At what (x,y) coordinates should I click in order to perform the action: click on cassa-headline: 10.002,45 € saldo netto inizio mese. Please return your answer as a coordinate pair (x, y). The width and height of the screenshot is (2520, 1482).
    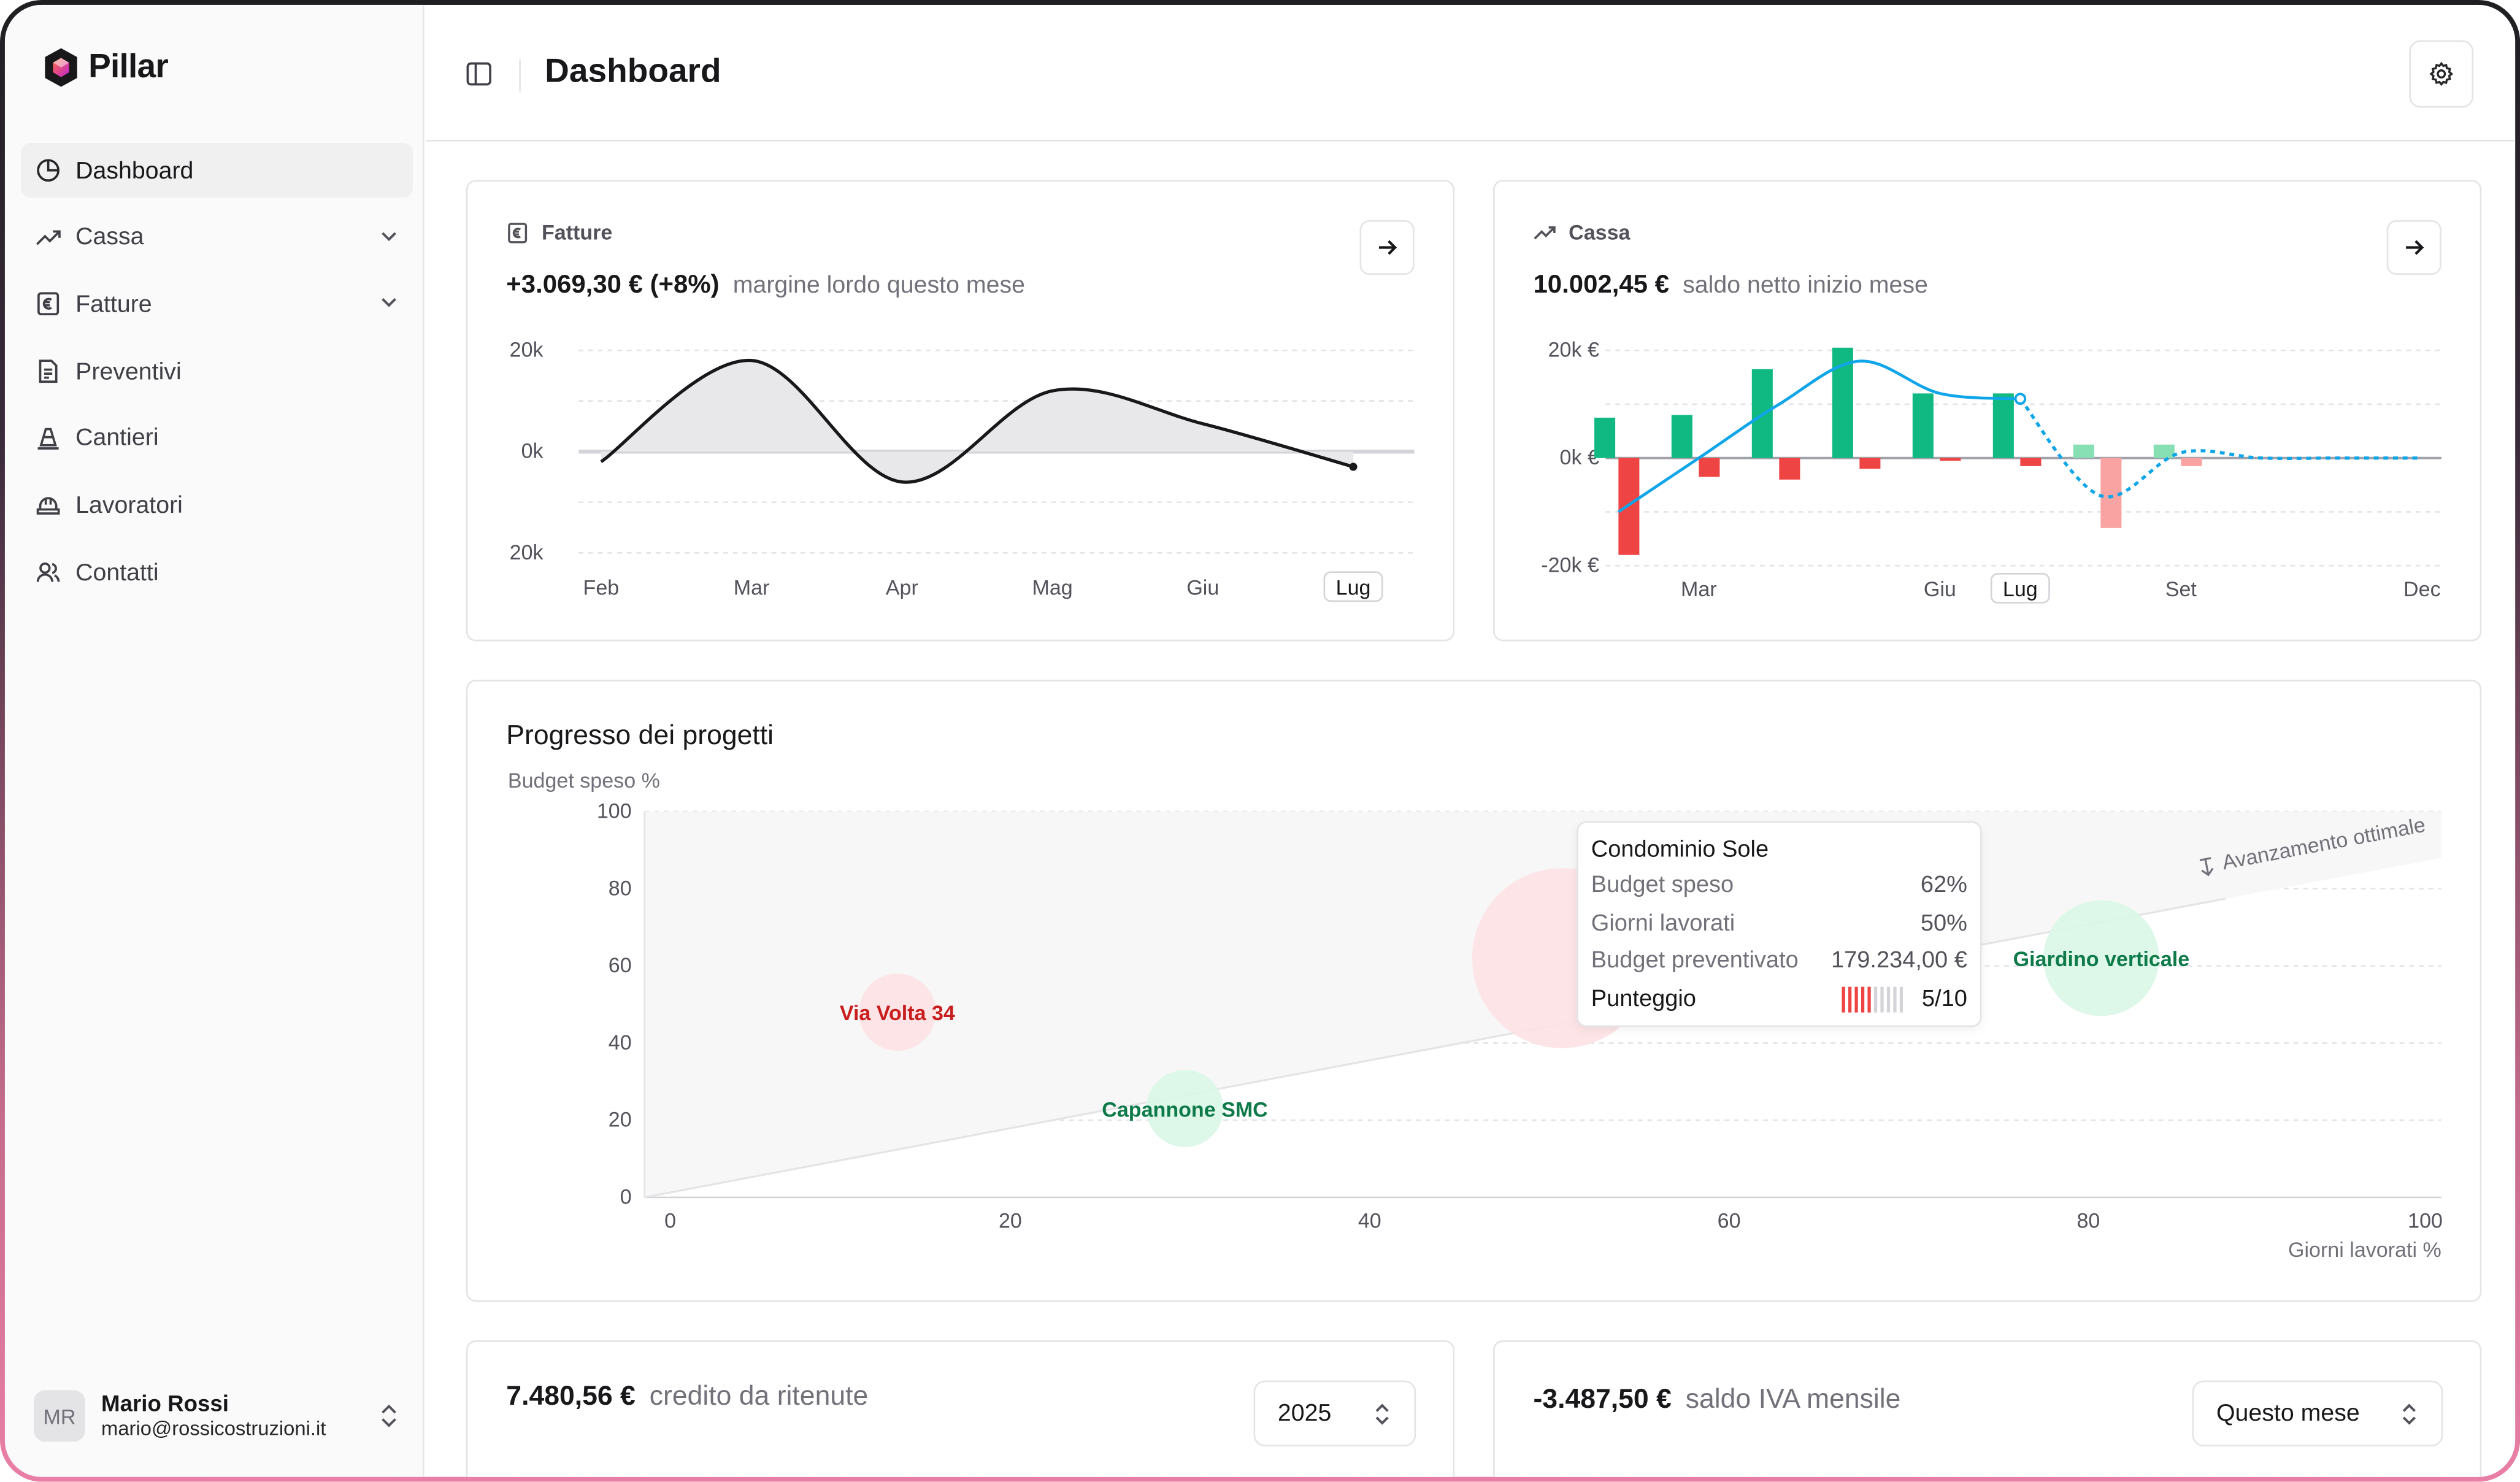
    Looking at the image, I should click on (1730, 286).